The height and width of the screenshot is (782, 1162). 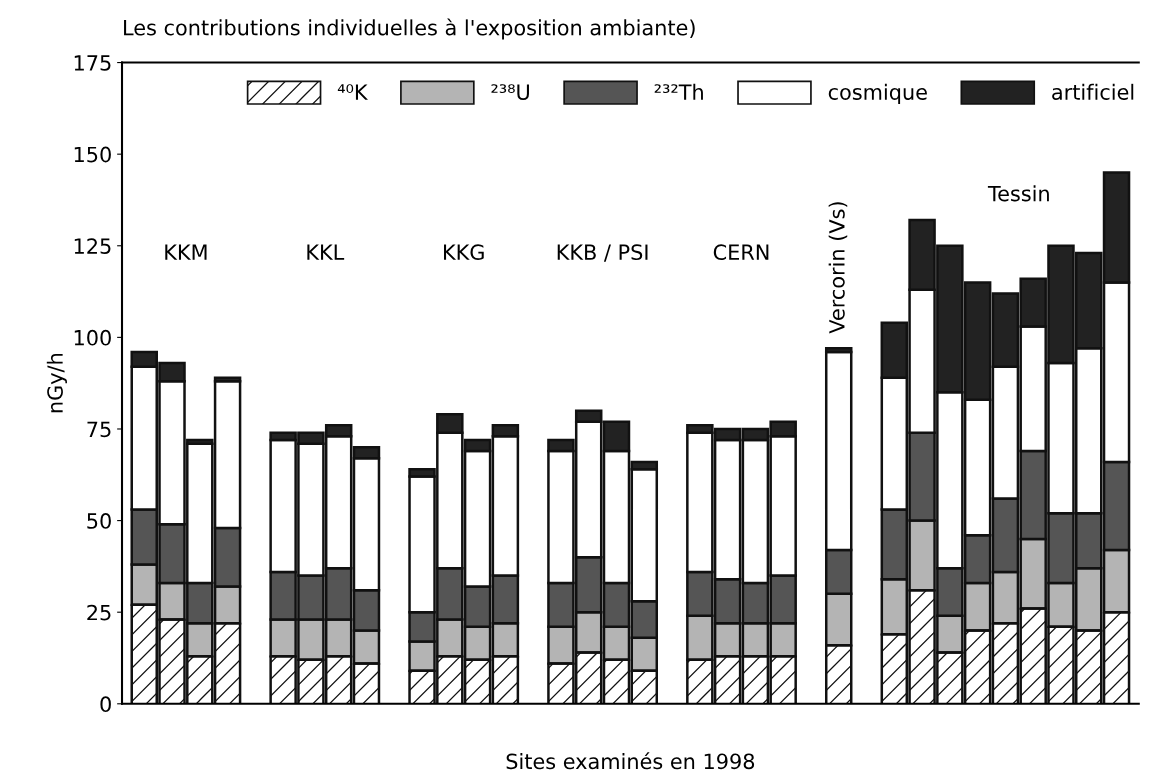 I want to click on y-tick-label: 25, so click(x=99, y=612).